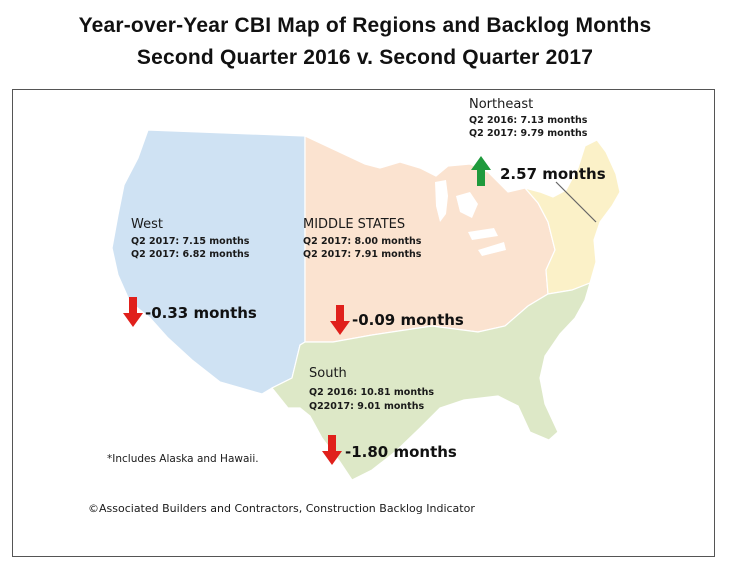 The image size is (730, 569). I want to click on middle-states-stat-2016: Q2 2017: 8.00 months, so click(362, 241).